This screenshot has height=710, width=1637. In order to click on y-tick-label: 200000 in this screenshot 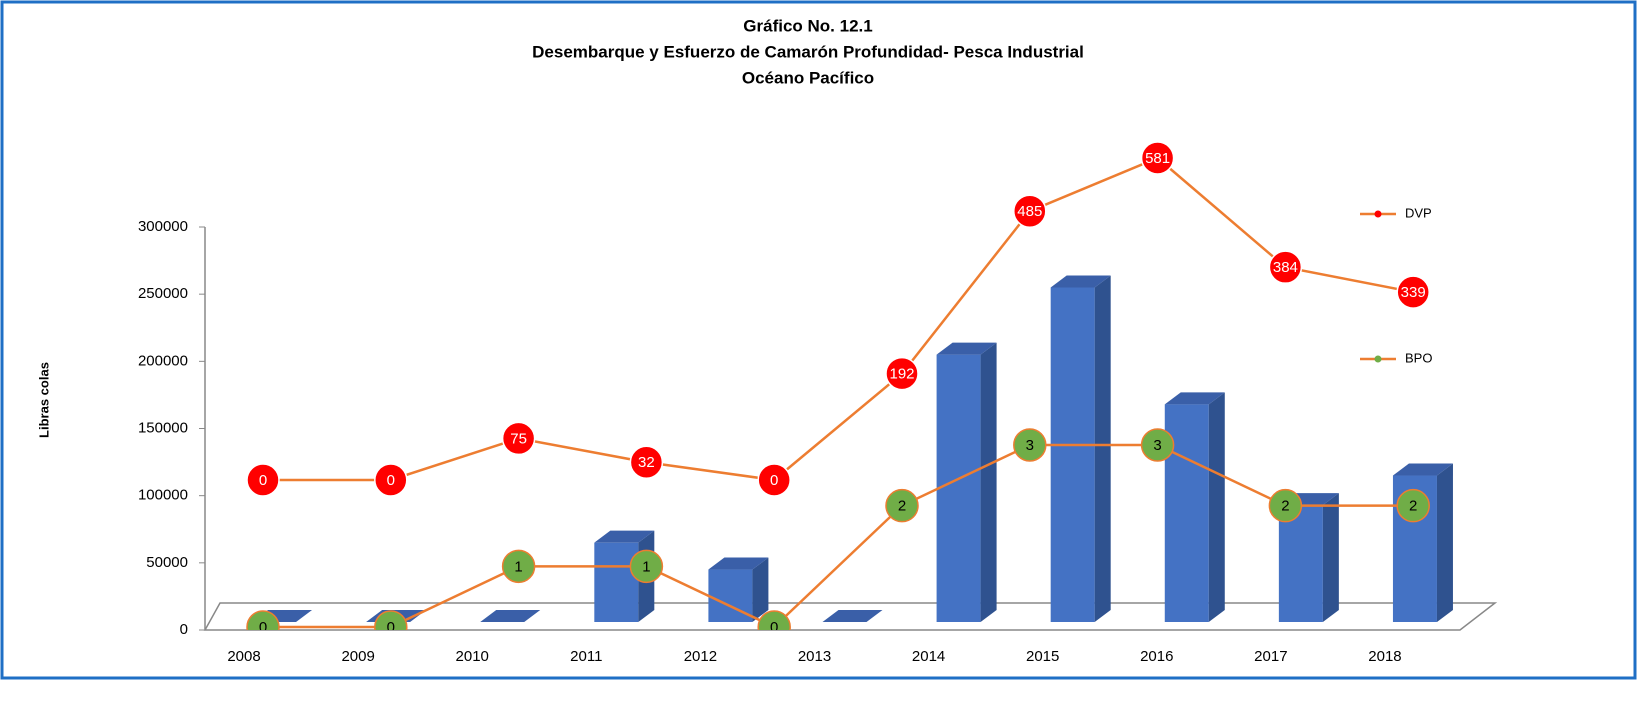, I will do `click(163, 360)`.